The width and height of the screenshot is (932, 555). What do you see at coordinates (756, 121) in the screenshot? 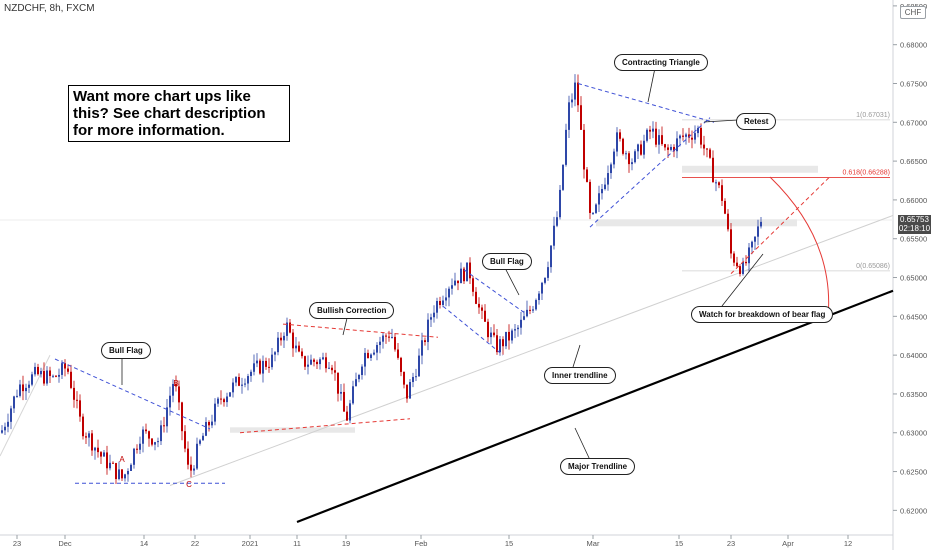
I see `callout-retest: Retest` at bounding box center [756, 121].